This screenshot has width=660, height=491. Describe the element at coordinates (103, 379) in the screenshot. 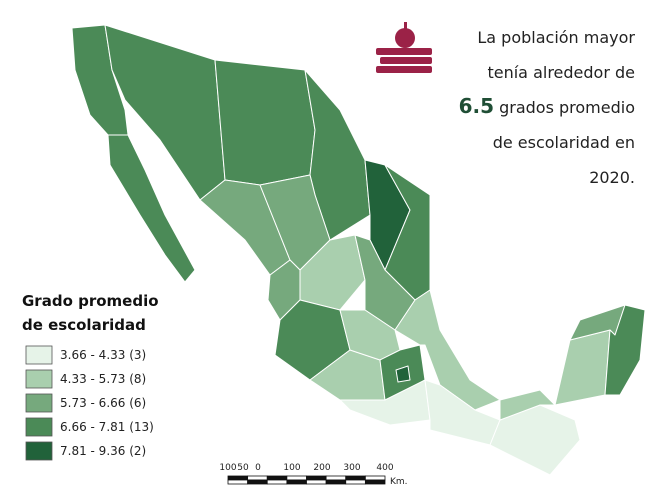

I see `legend-label: 4.33 - 5.73 (8)` at that location.